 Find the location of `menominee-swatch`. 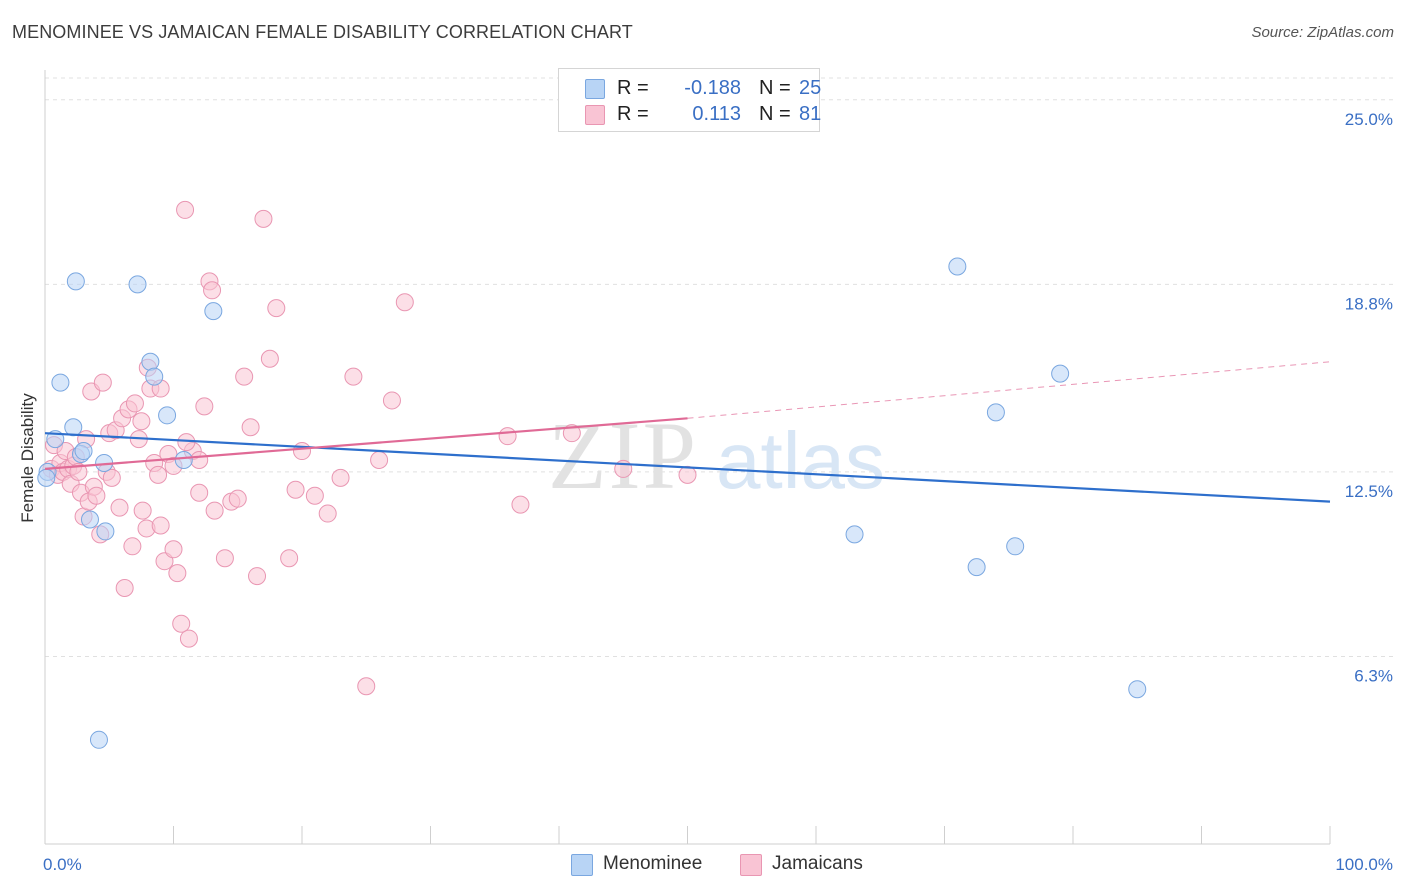

menominee-swatch is located at coordinates (595, 89).